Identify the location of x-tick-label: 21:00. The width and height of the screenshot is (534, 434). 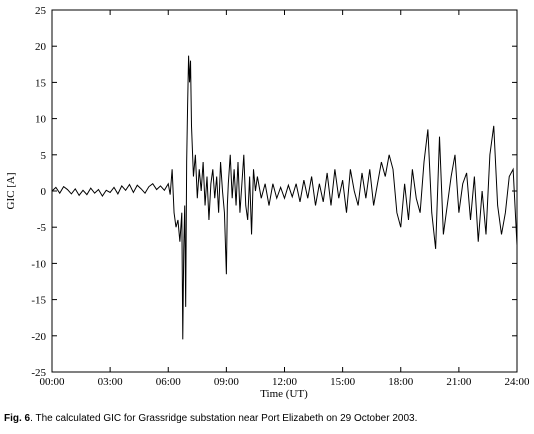
(459, 382).